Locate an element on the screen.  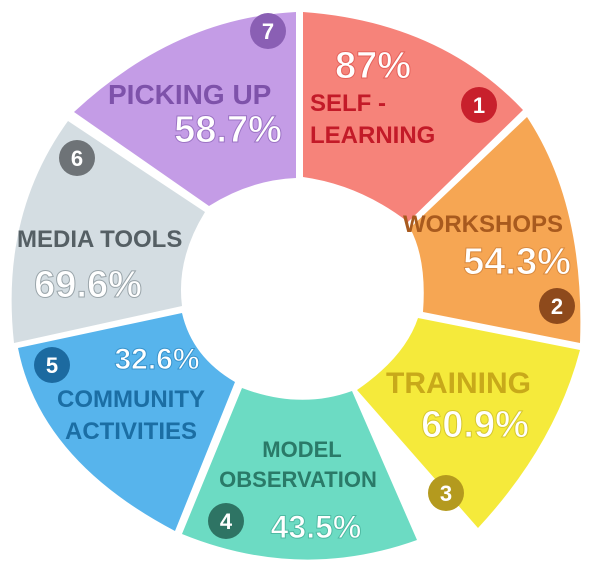
segment-percent: 87% is located at coordinates (373, 66).